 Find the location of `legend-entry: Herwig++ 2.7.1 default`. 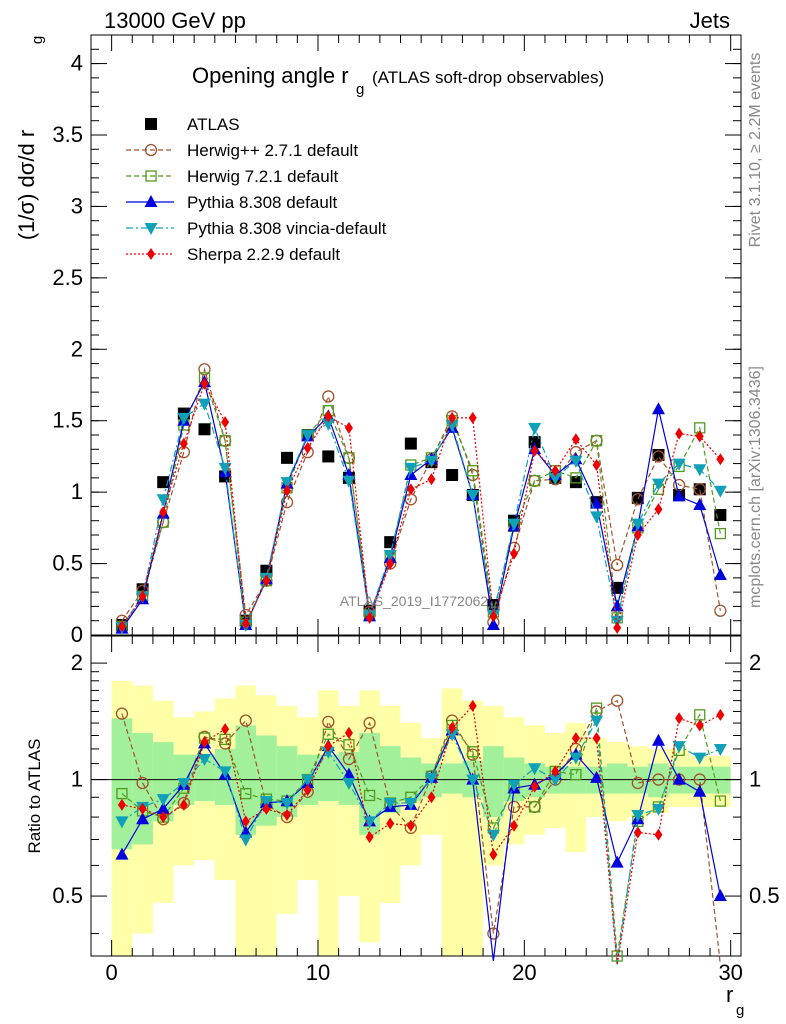

legend-entry: Herwig++ 2.7.1 default is located at coordinates (242, 150).